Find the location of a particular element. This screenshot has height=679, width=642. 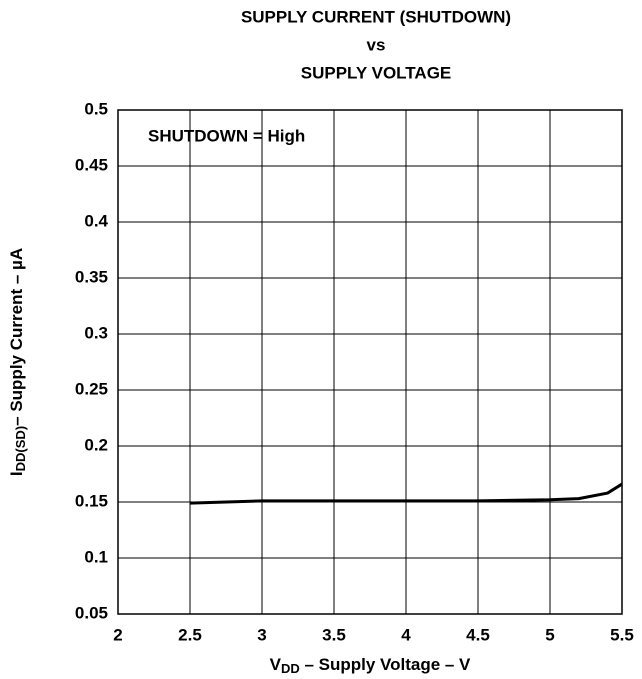

x-tick-label: 2.5 is located at coordinates (190, 634).